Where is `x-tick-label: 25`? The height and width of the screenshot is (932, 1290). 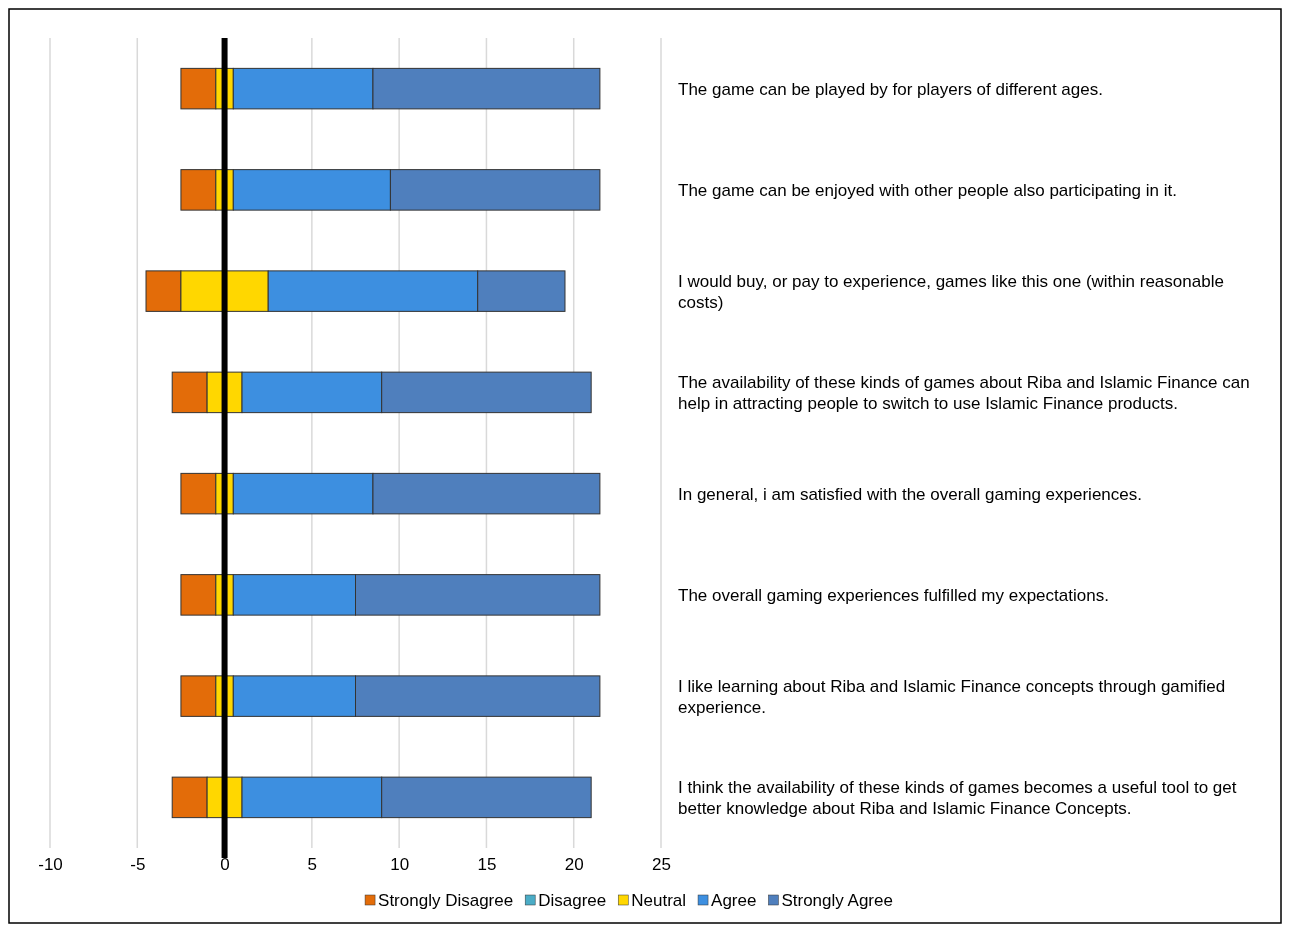 x-tick-label: 25 is located at coordinates (661, 865).